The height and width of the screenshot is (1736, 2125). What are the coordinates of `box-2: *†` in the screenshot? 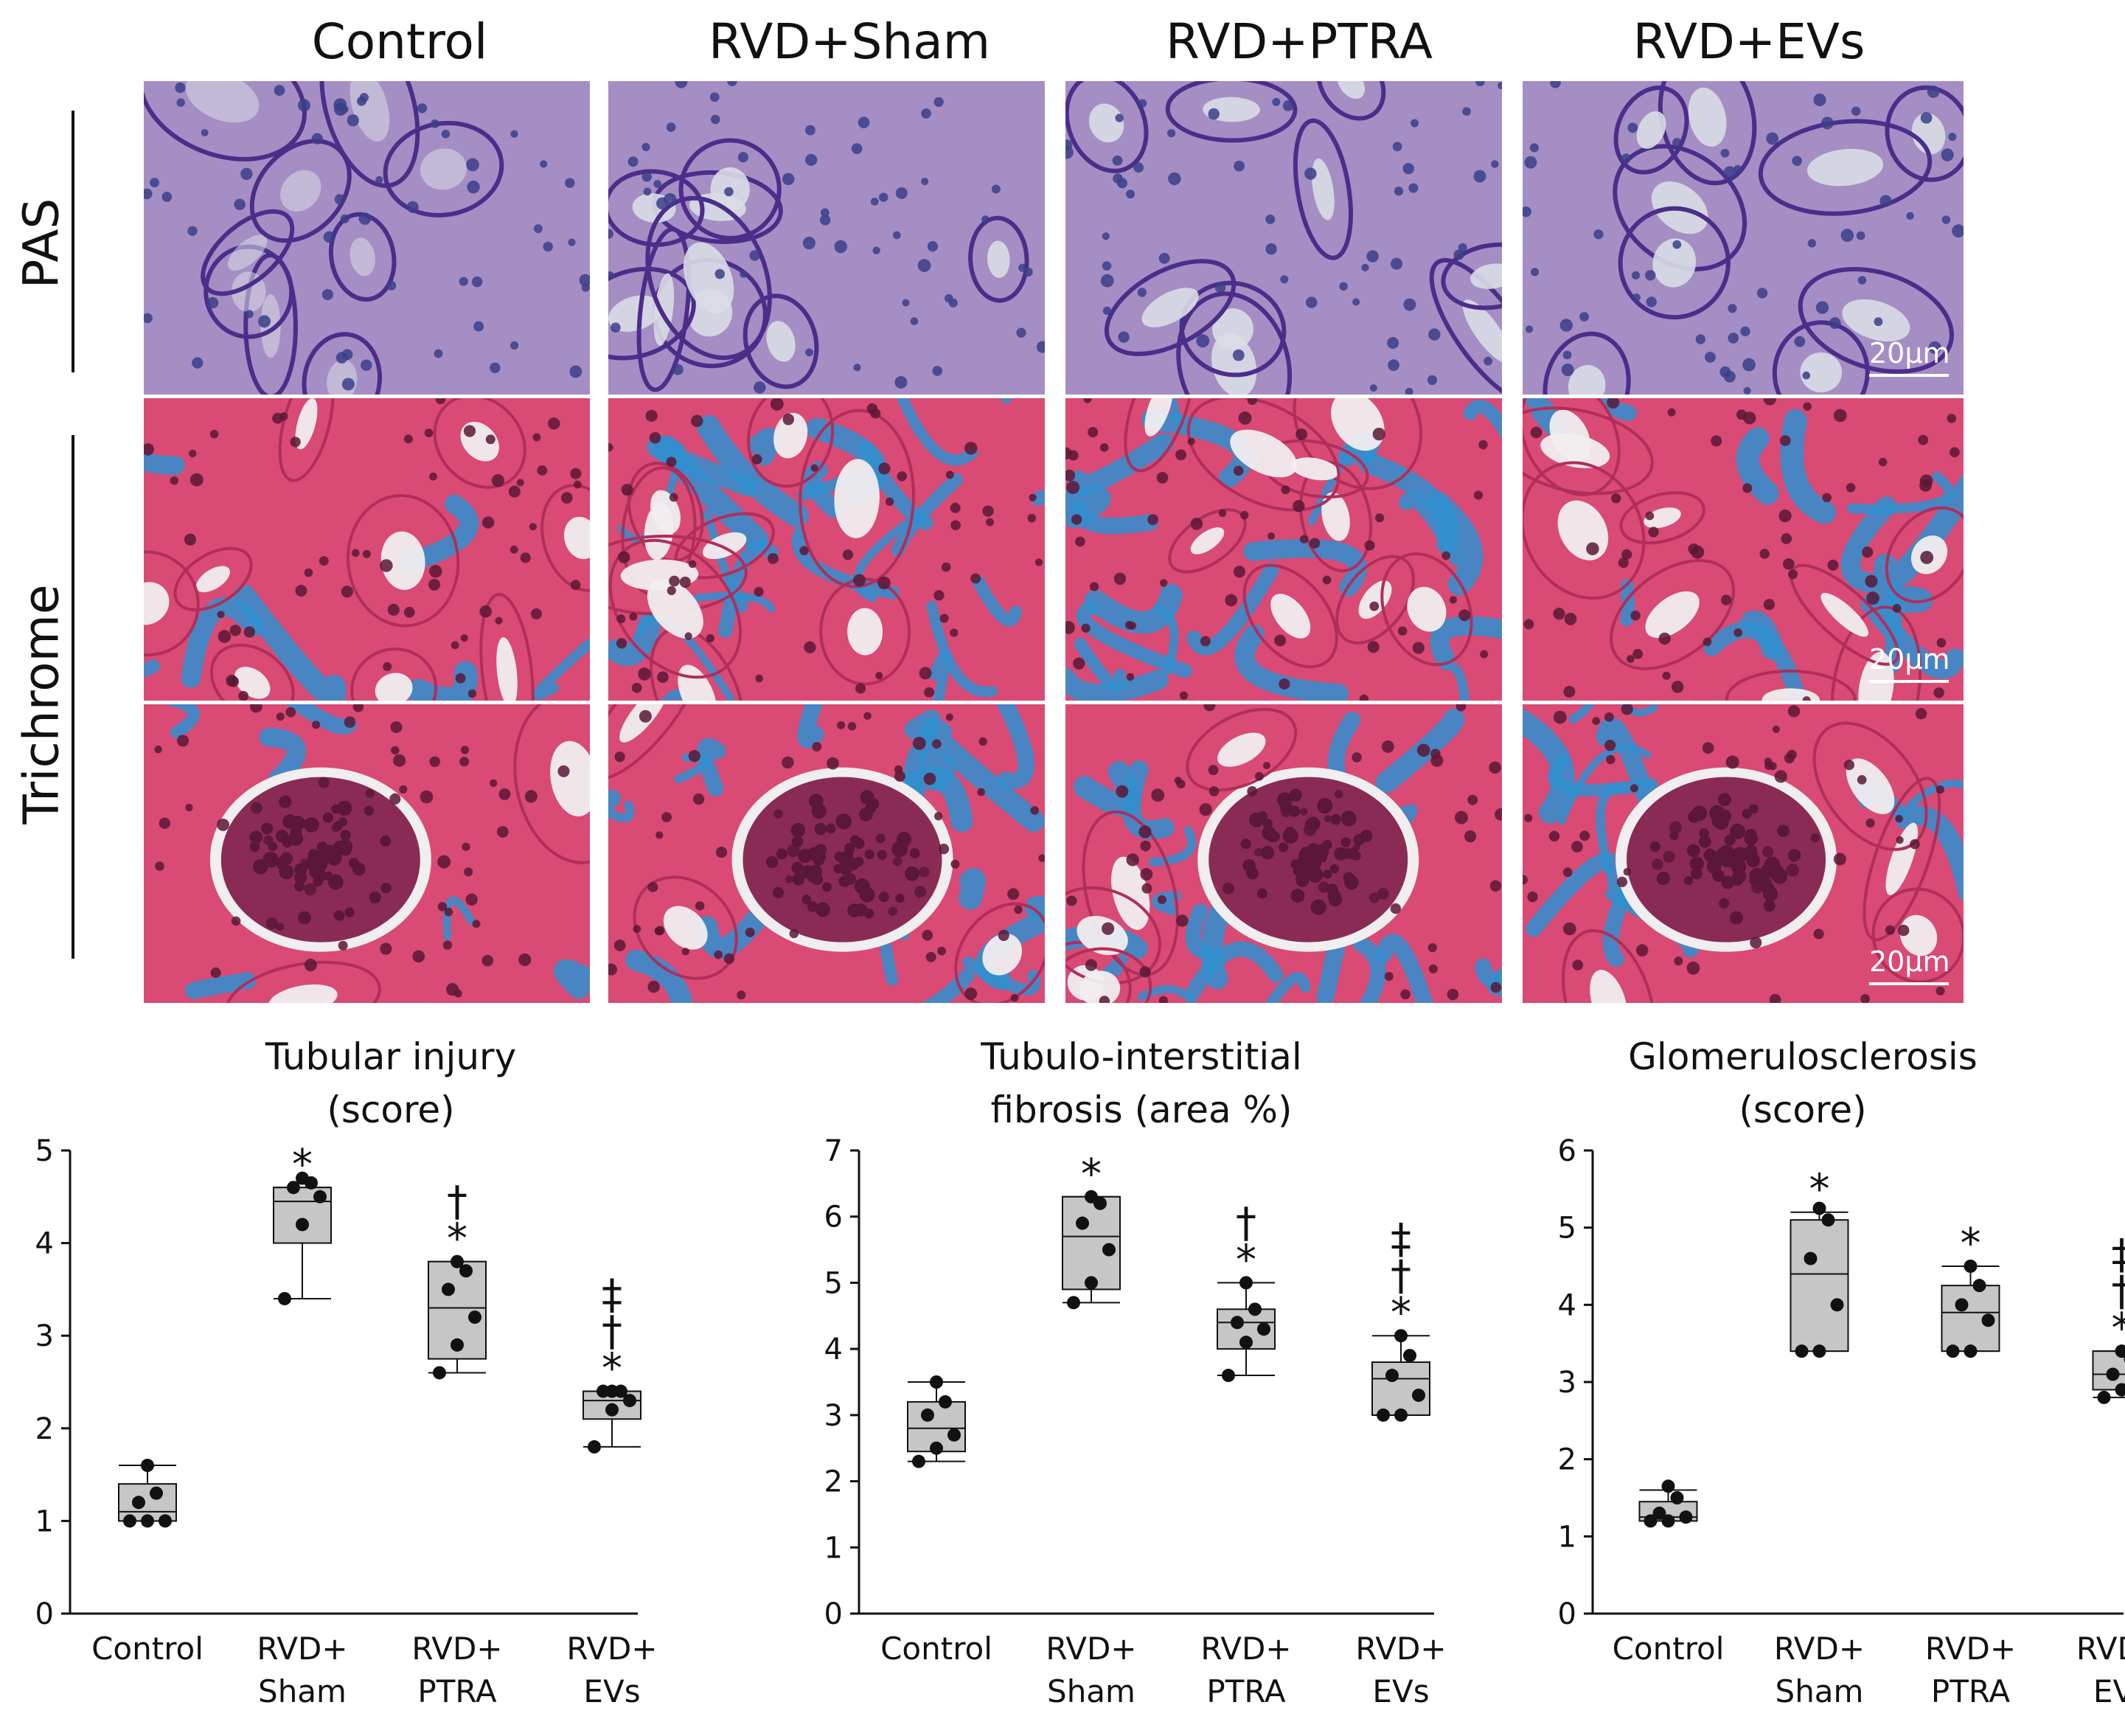 It's located at (1246, 1291).